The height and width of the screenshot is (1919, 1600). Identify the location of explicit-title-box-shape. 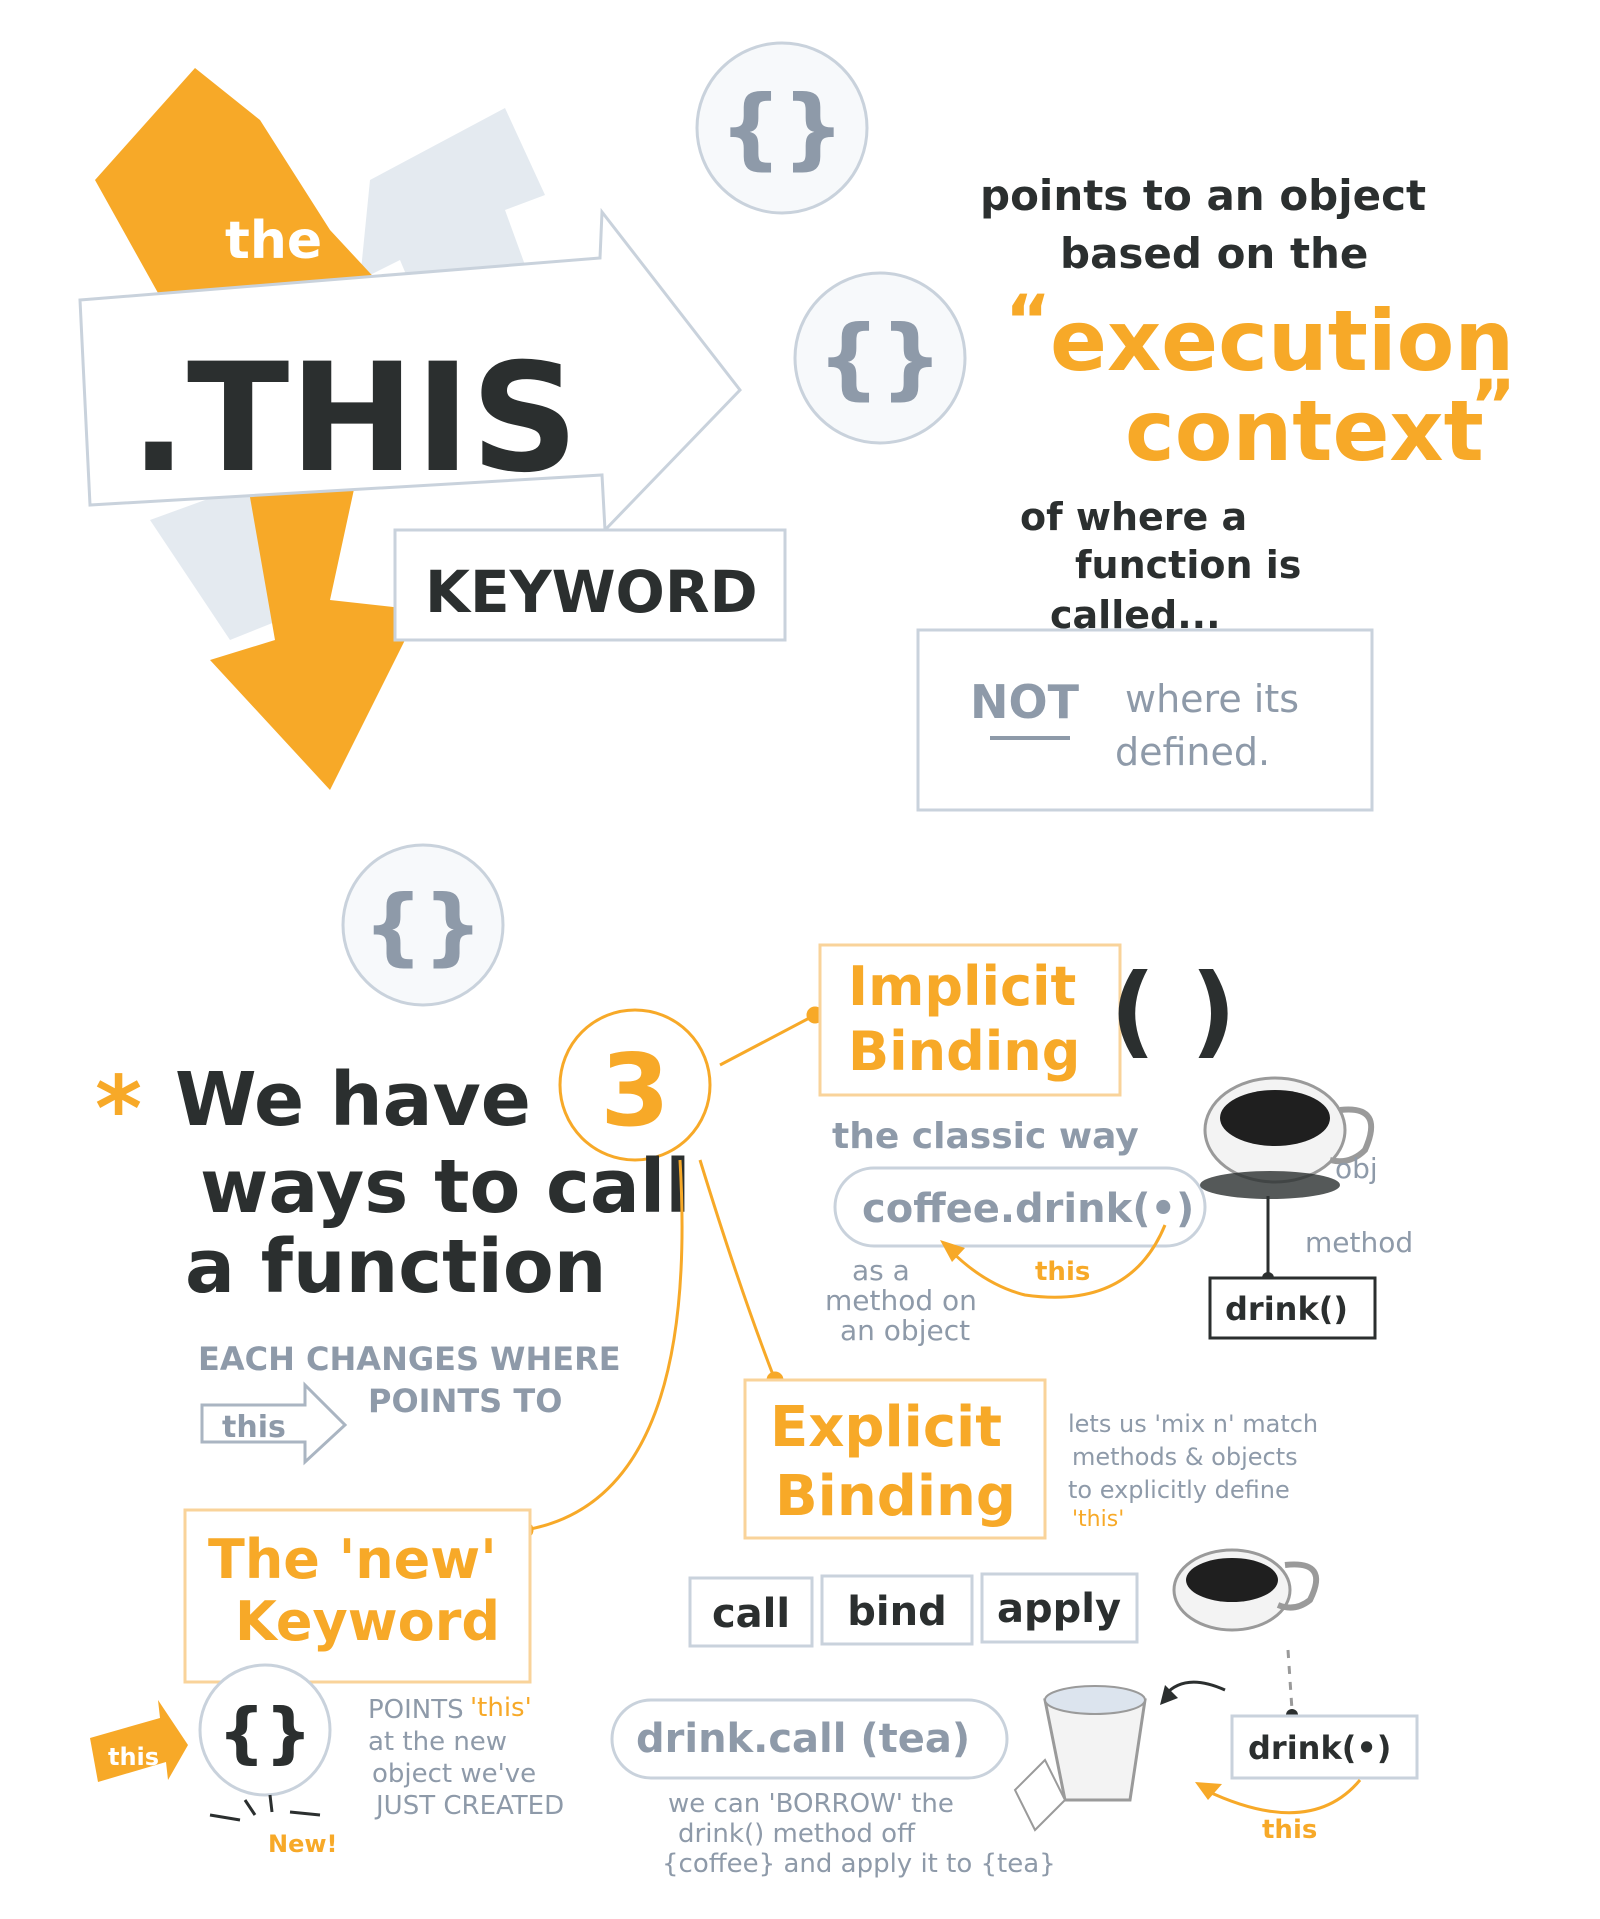
(895, 1459).